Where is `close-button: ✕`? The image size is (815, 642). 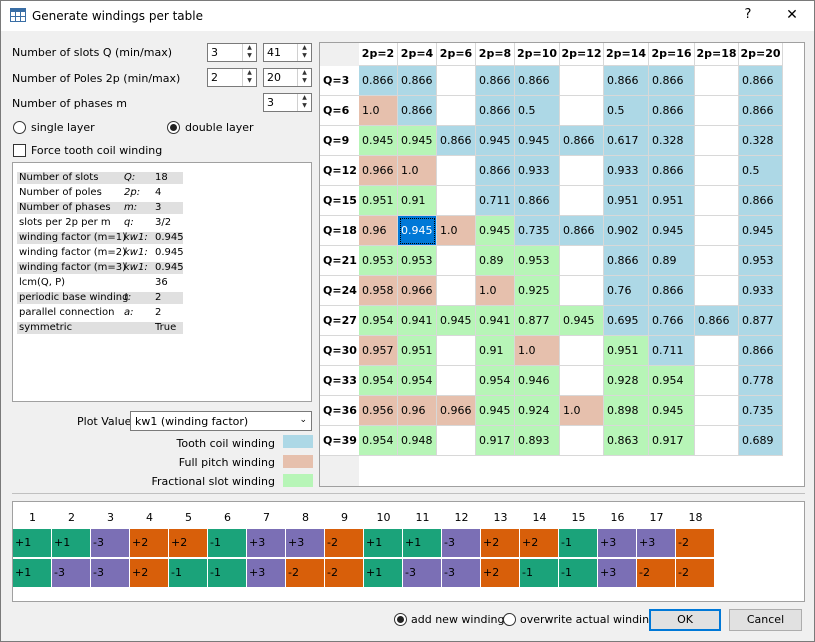 close-button: ✕ is located at coordinates (792, 15).